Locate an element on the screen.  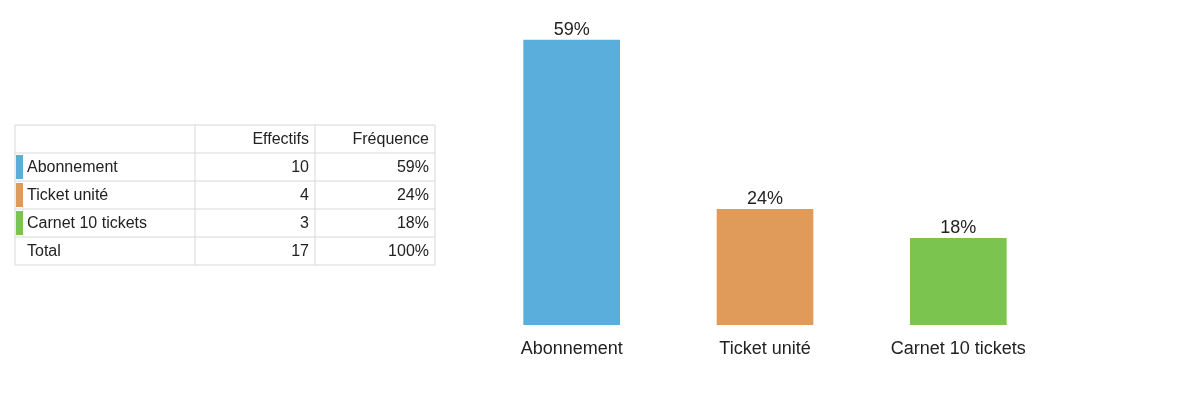
data-label: 59% is located at coordinates (571, 28).